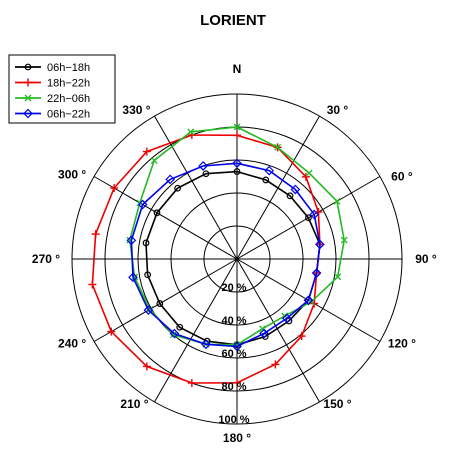 Image resolution: width=452 pixels, height=457 pixels. I want to click on legend-label: 18h−22h, so click(68, 84).